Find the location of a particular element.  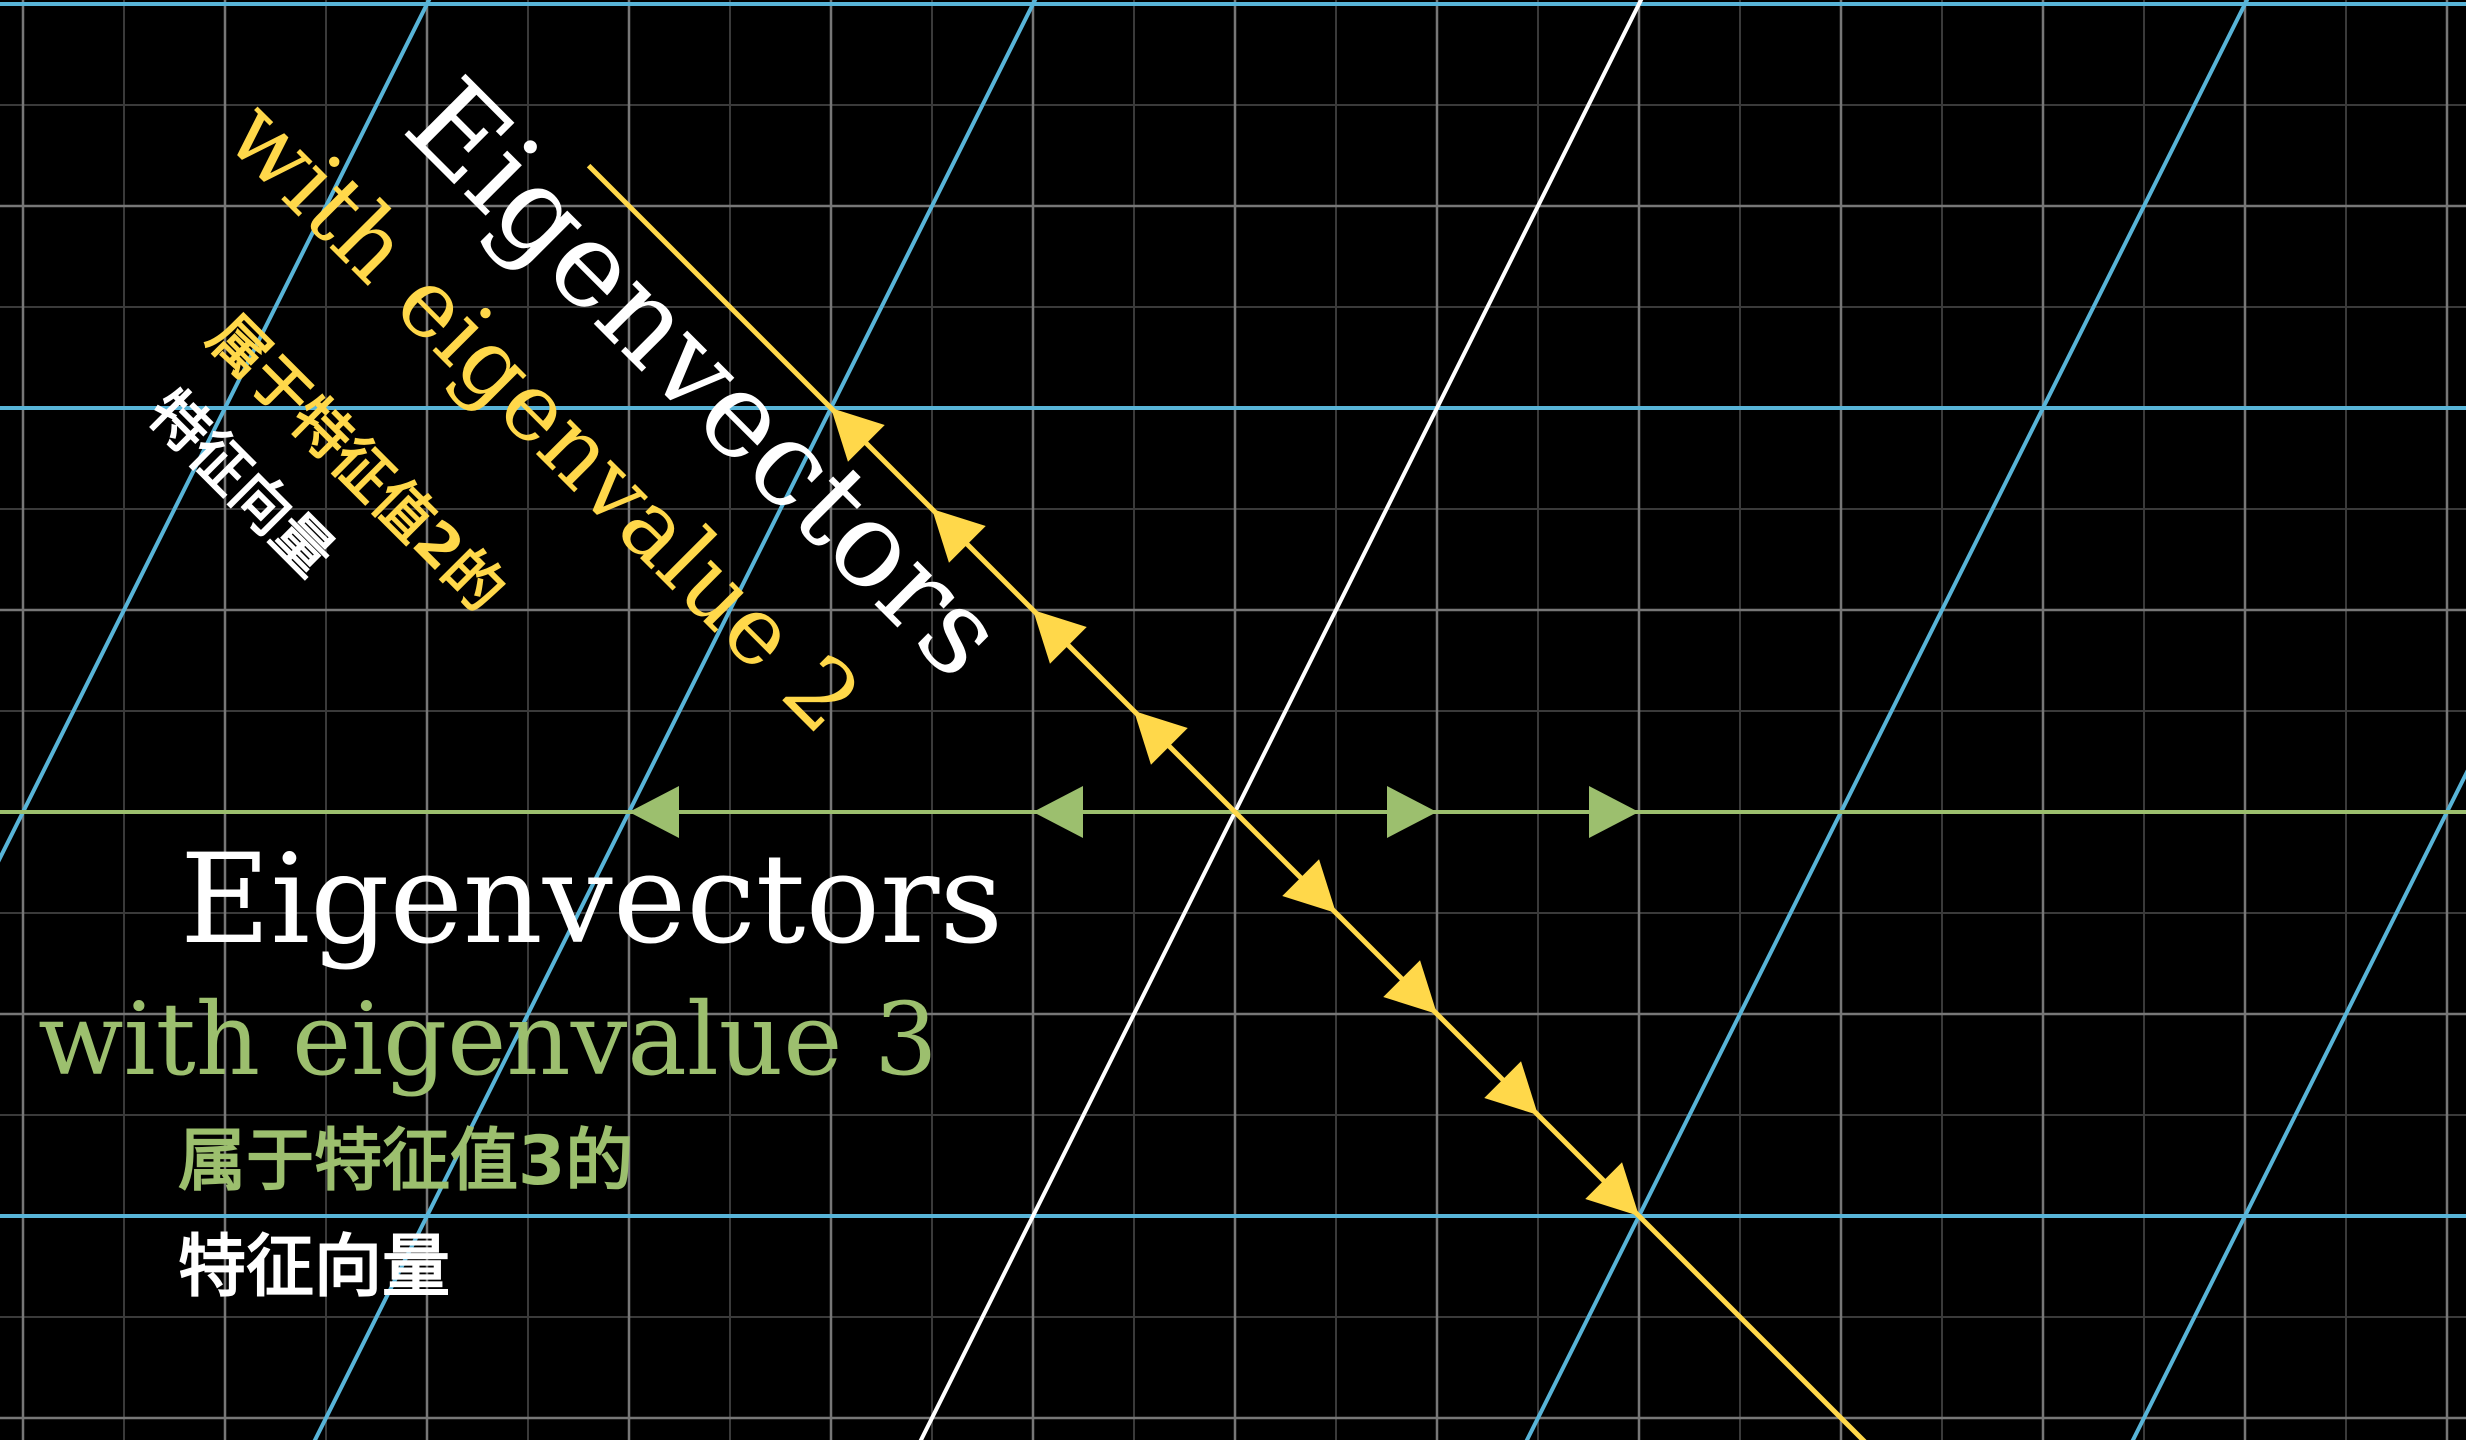

eigen3-cn-line1: 属于特征值3的 is located at coordinates (405, 1161).